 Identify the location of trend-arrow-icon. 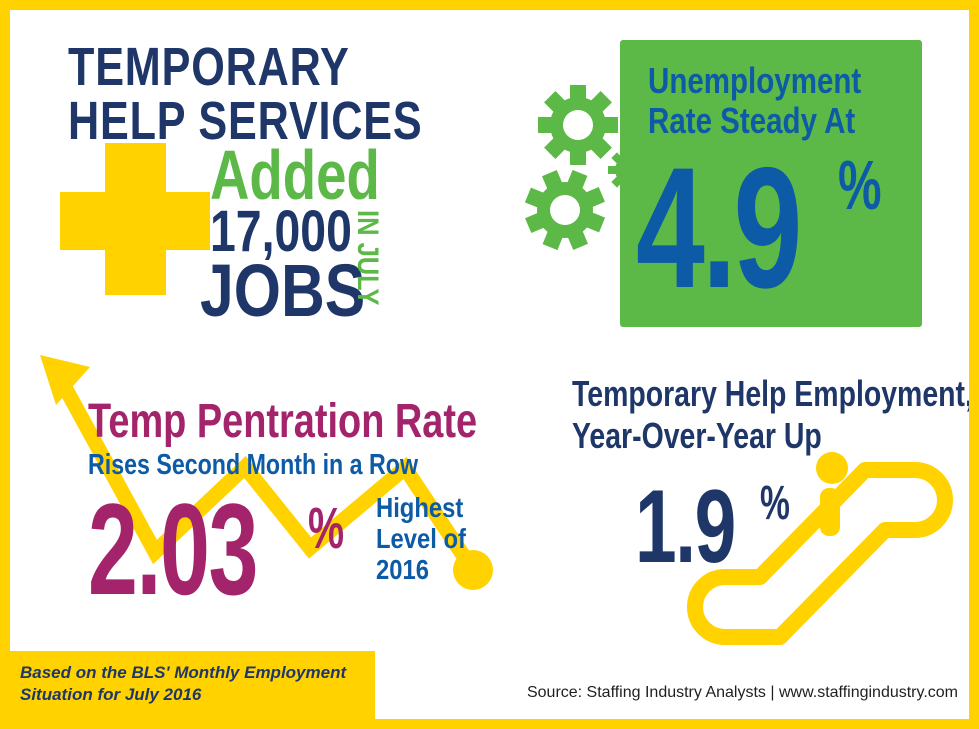
(266, 472).